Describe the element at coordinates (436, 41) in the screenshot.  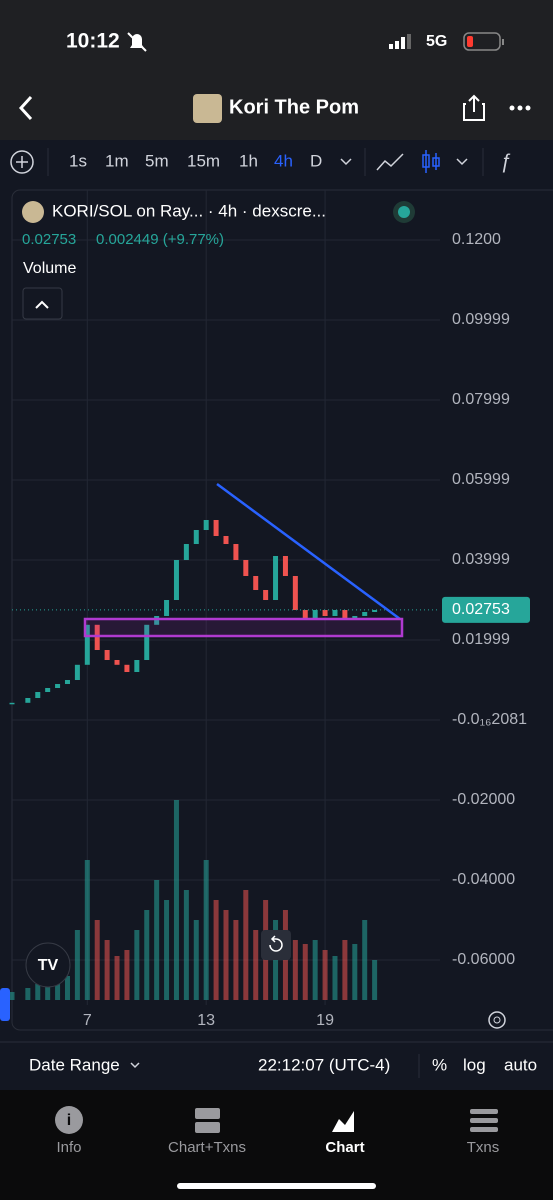
I see `network-label: 5G` at that location.